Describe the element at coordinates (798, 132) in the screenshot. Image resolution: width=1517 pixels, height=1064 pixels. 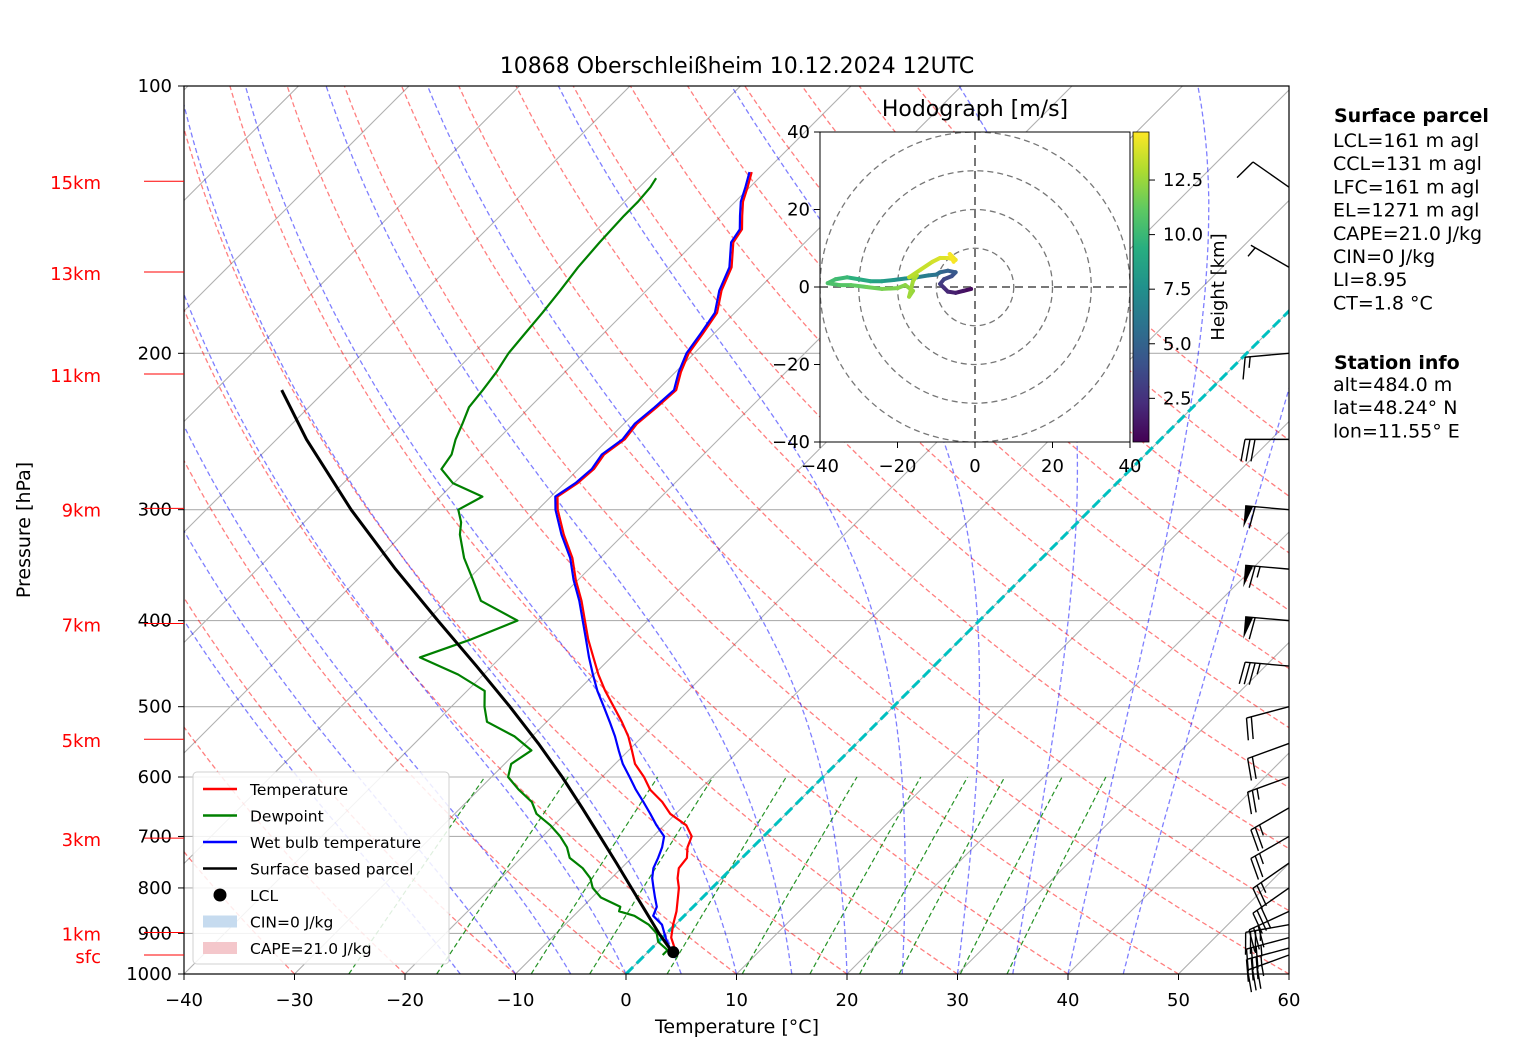
I see `hodograph-y-tick-label: 40` at that location.